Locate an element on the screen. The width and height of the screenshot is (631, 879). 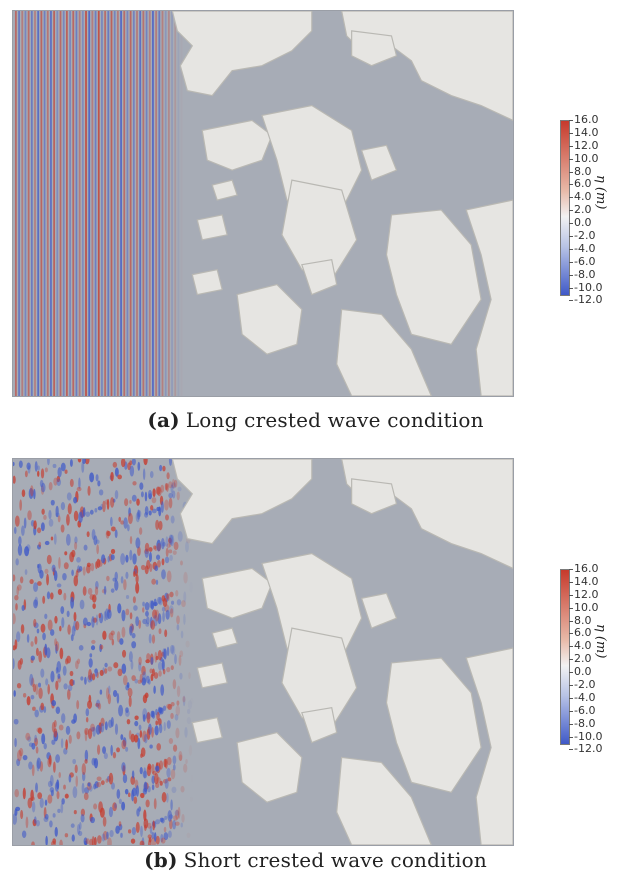
colorbar-tick: -10.0 is located at coordinates (594, 288).